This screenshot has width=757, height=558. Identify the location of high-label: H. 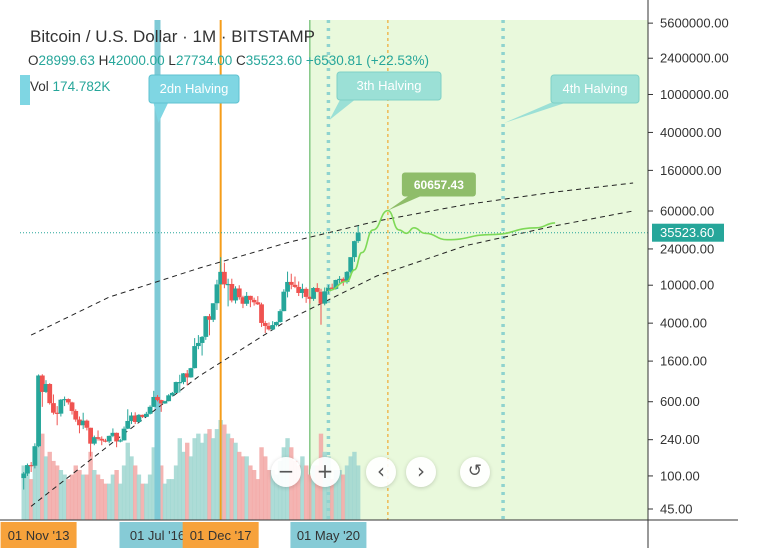
(103, 60).